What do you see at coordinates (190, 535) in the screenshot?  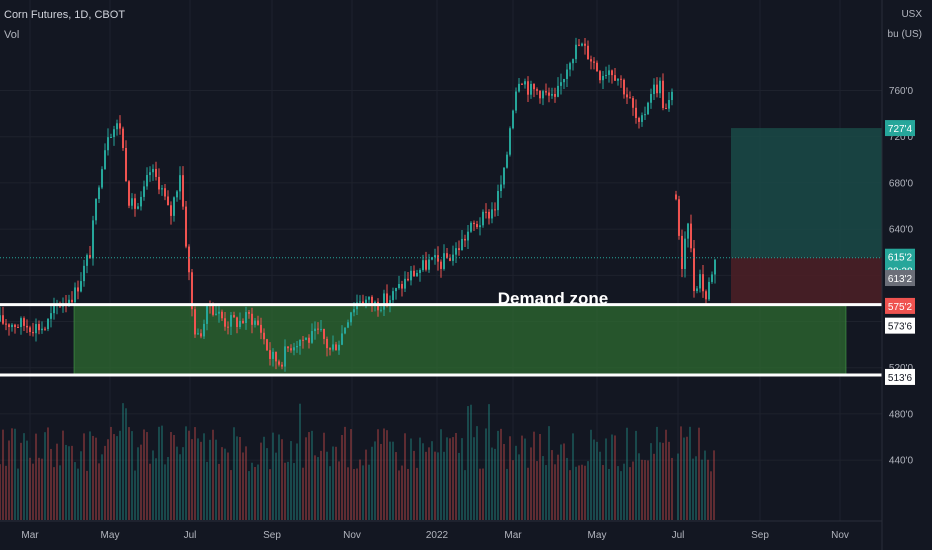 I see `x-tick-label: Jul` at bounding box center [190, 535].